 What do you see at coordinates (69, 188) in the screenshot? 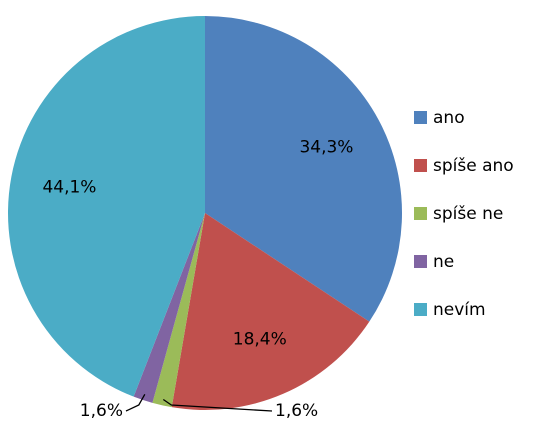
I see `data-label: 44,1%` at bounding box center [69, 188].